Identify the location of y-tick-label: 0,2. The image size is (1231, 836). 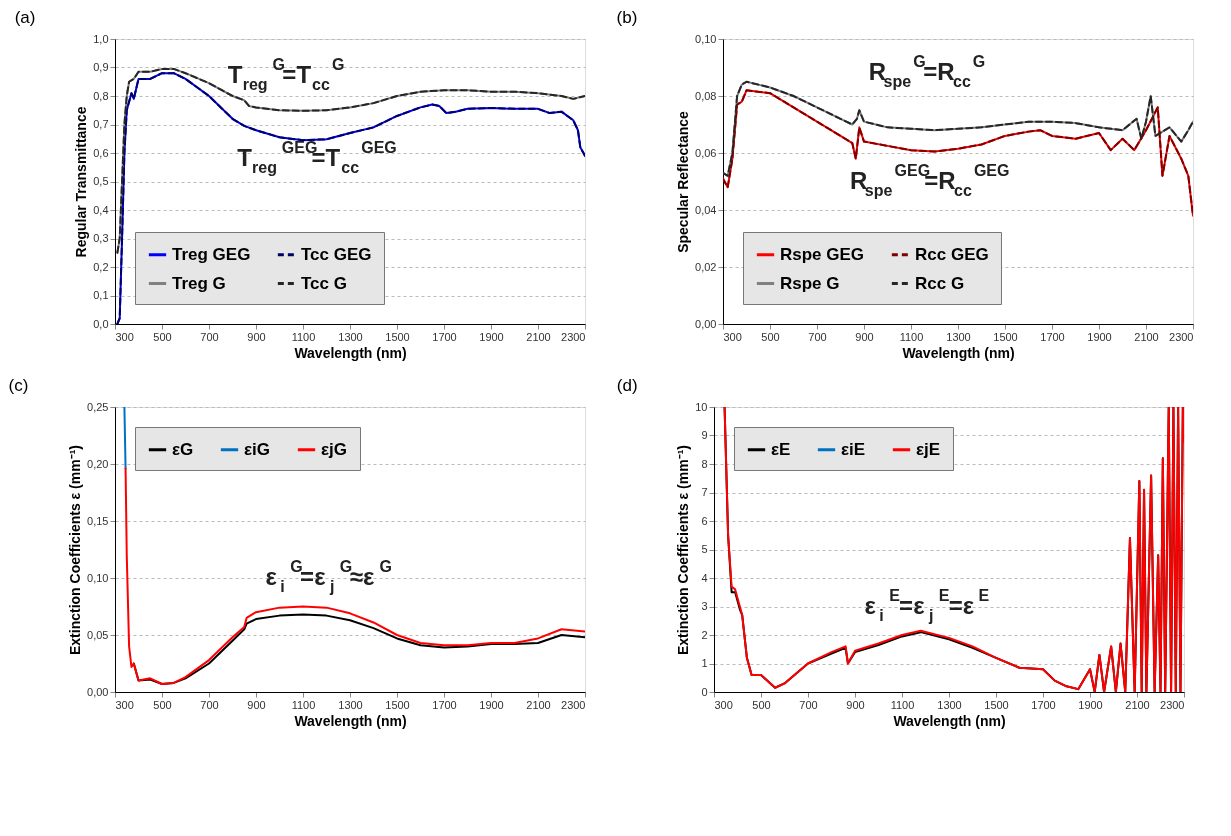
(101, 266).